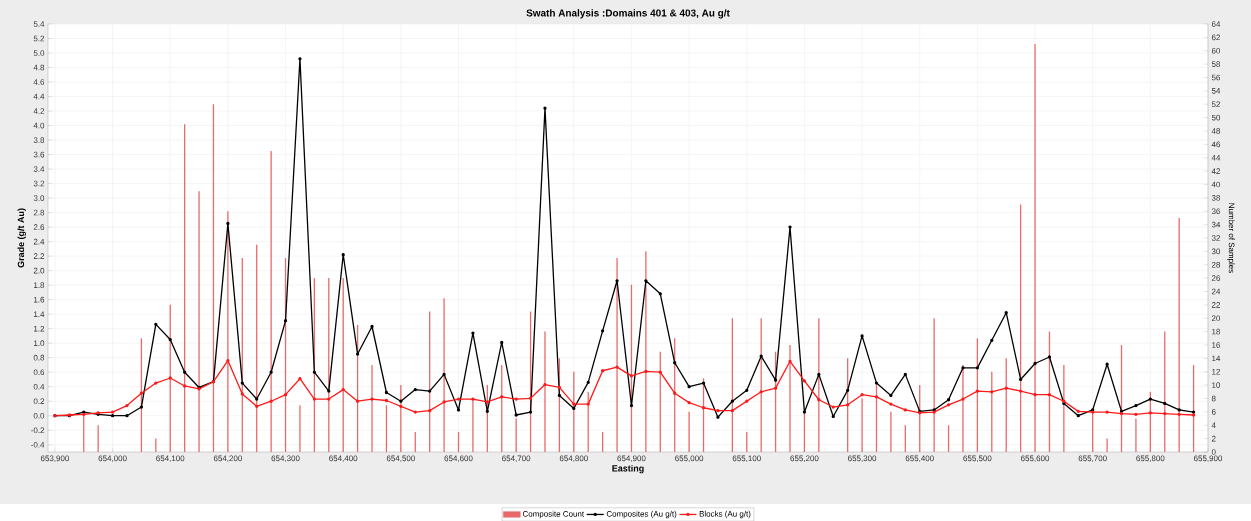 The image size is (1251, 521). What do you see at coordinates (21, 238) in the screenshot?
I see `y-axis-title: Grade (g/t Au)` at bounding box center [21, 238].